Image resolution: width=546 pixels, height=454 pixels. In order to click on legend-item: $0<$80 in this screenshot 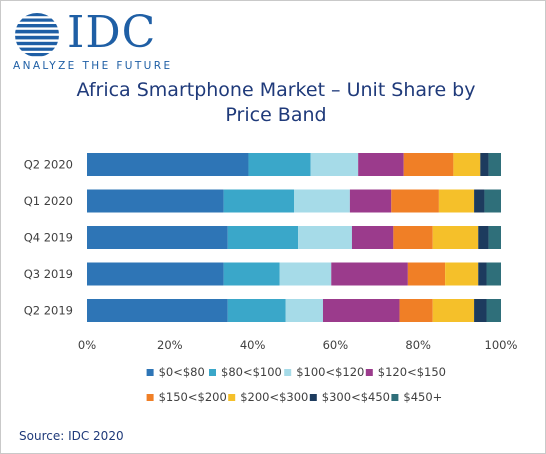, I will do `click(175, 372)`.